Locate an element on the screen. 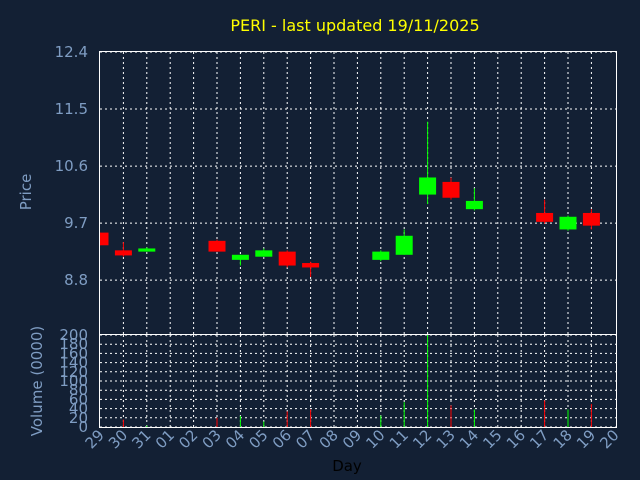 This screenshot has width=640, height=480. volume-bars is located at coordinates (357, 381).